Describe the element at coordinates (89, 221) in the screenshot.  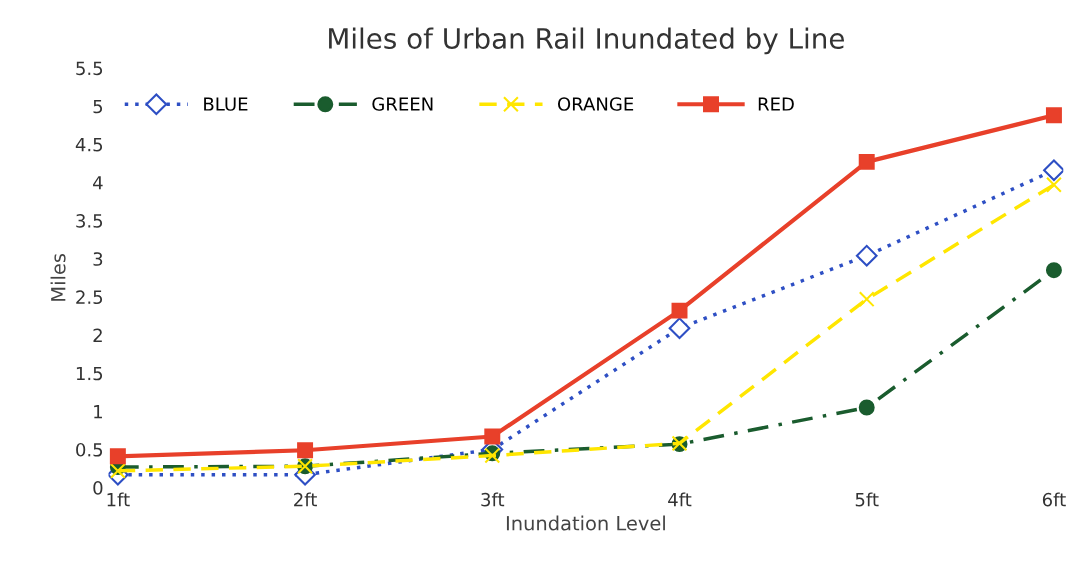
I see `y-tick-label: 3.5` at that location.